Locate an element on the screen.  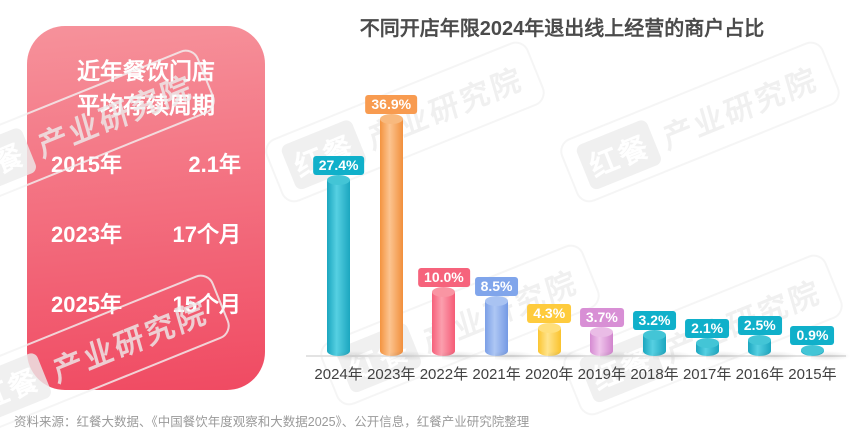
card-row-2023: 2023年 17个月 is located at coordinates (146, 233).